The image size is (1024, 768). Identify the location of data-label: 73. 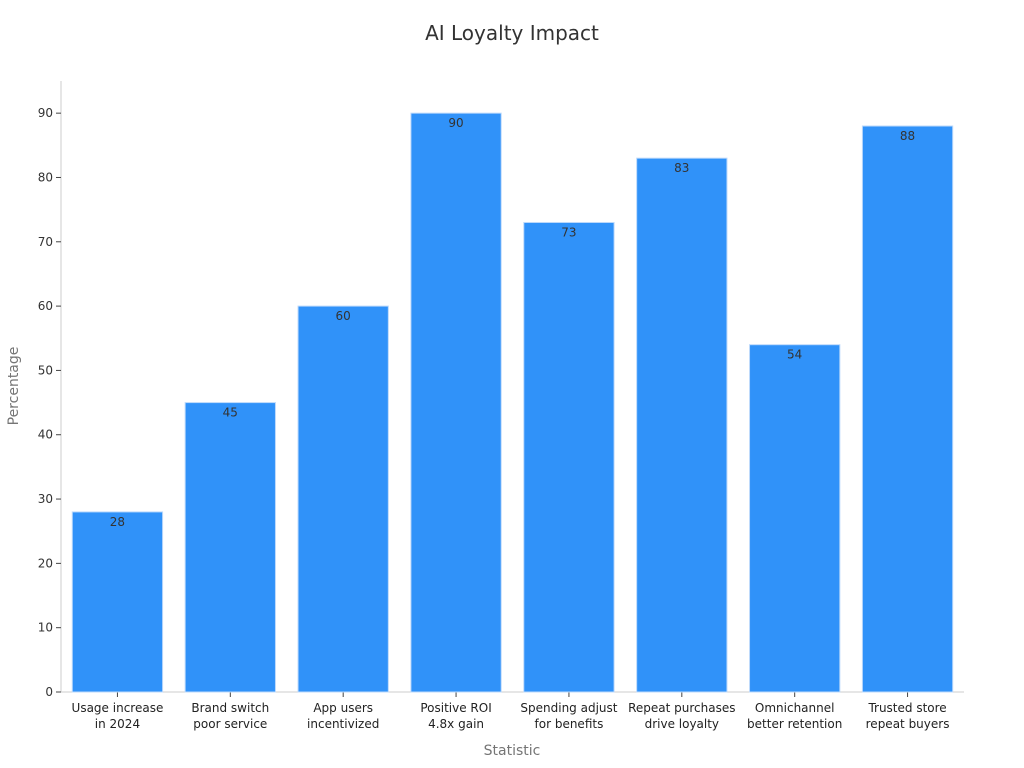
(568, 232).